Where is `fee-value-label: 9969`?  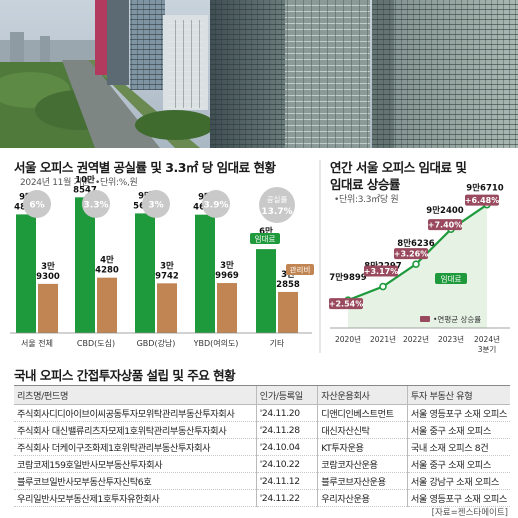 fee-value-label: 9969 is located at coordinates (227, 276).